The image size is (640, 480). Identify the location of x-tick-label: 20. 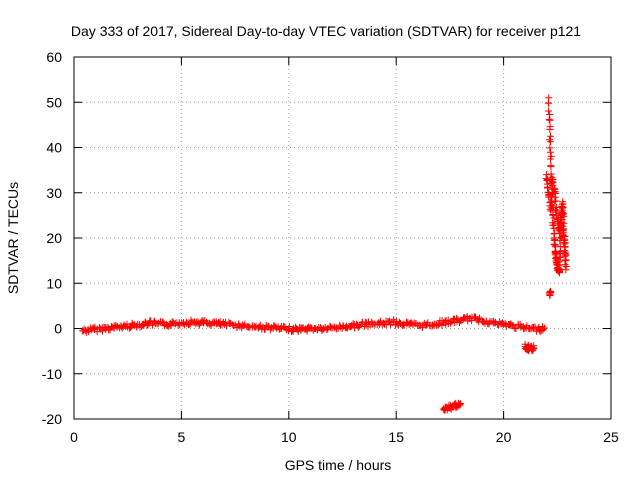
(504, 437).